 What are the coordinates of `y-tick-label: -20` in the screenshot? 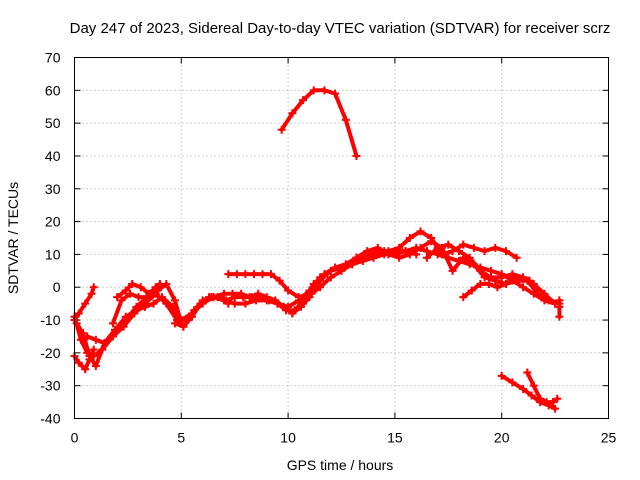 It's located at (50, 353).